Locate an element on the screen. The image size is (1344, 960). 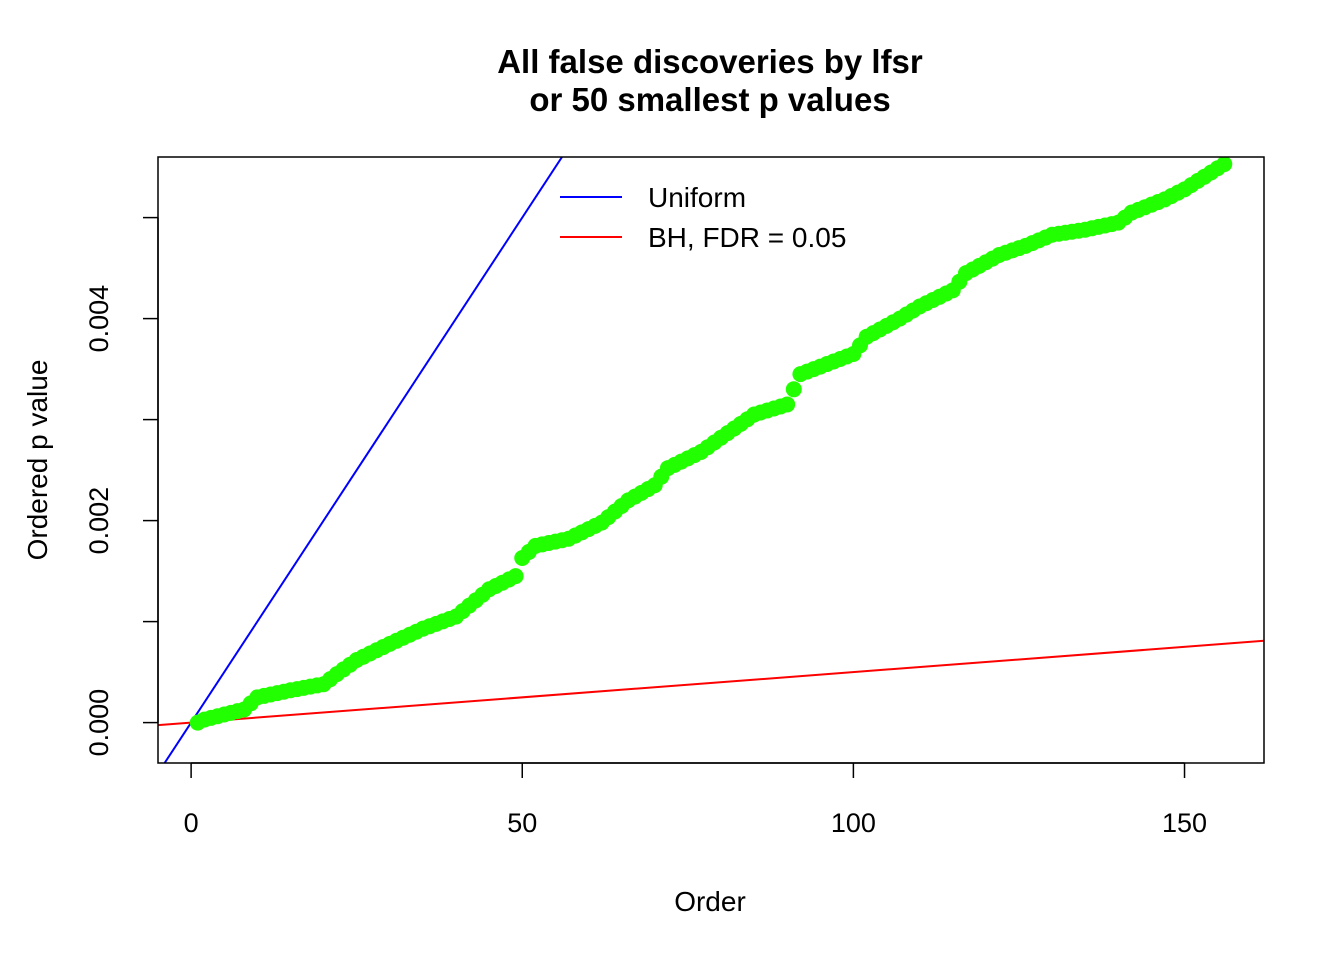
x-axis: 0 50 100 150 is located at coordinates (695, 800).